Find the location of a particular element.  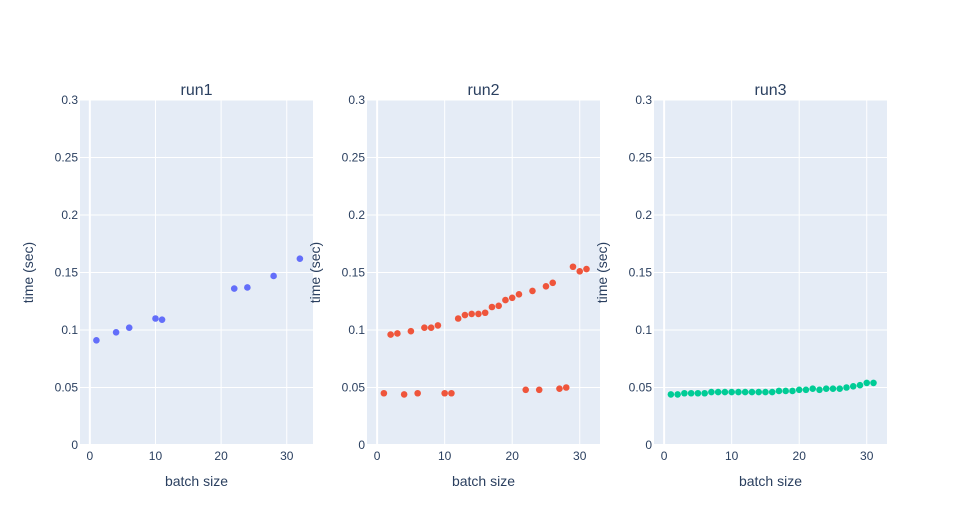

subplot-title: run3 is located at coordinates (770, 90).